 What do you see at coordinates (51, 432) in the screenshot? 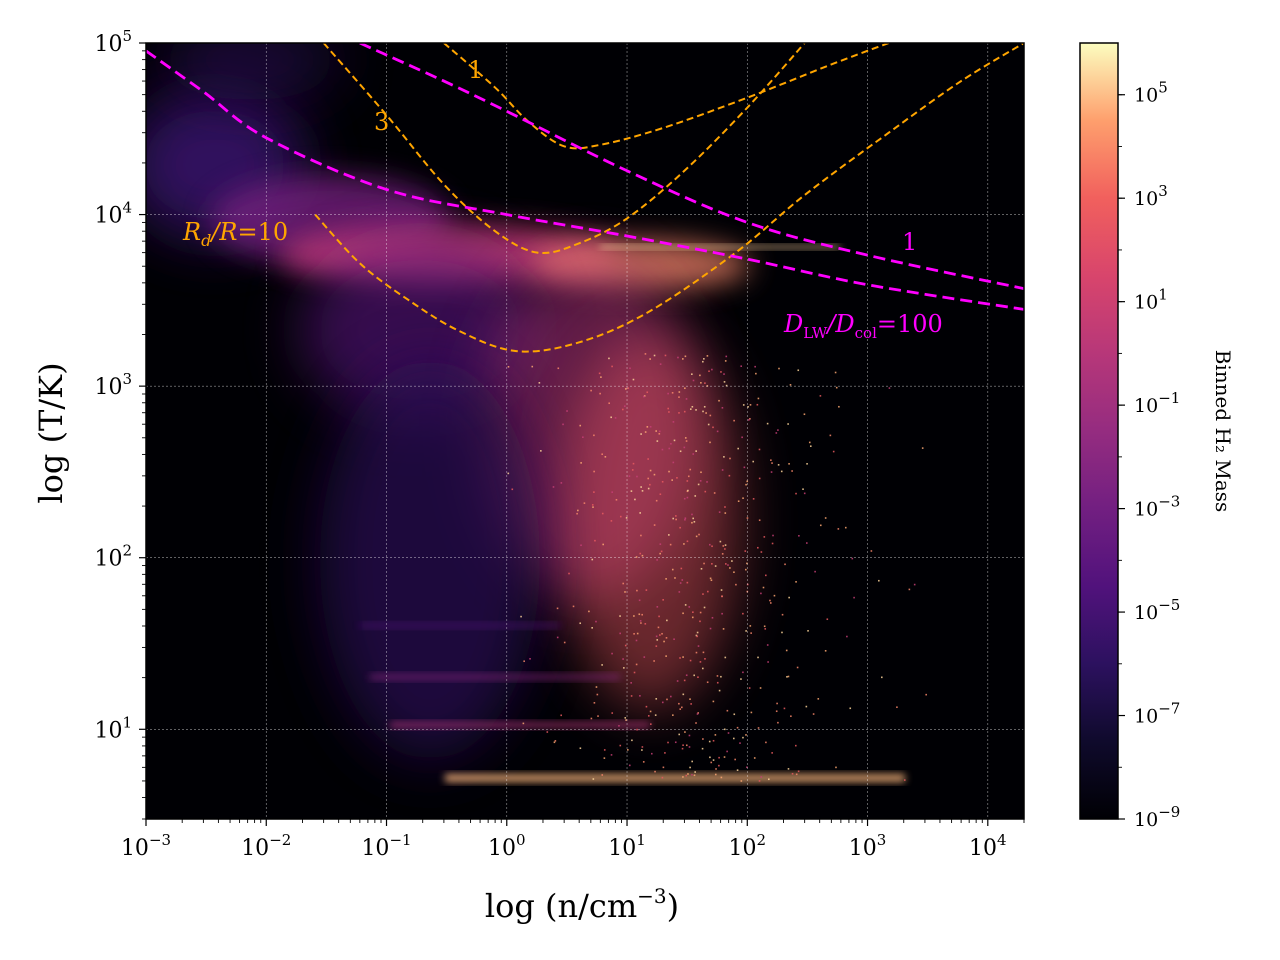
I see `y-axis-title: log (T/K)` at bounding box center [51, 432].